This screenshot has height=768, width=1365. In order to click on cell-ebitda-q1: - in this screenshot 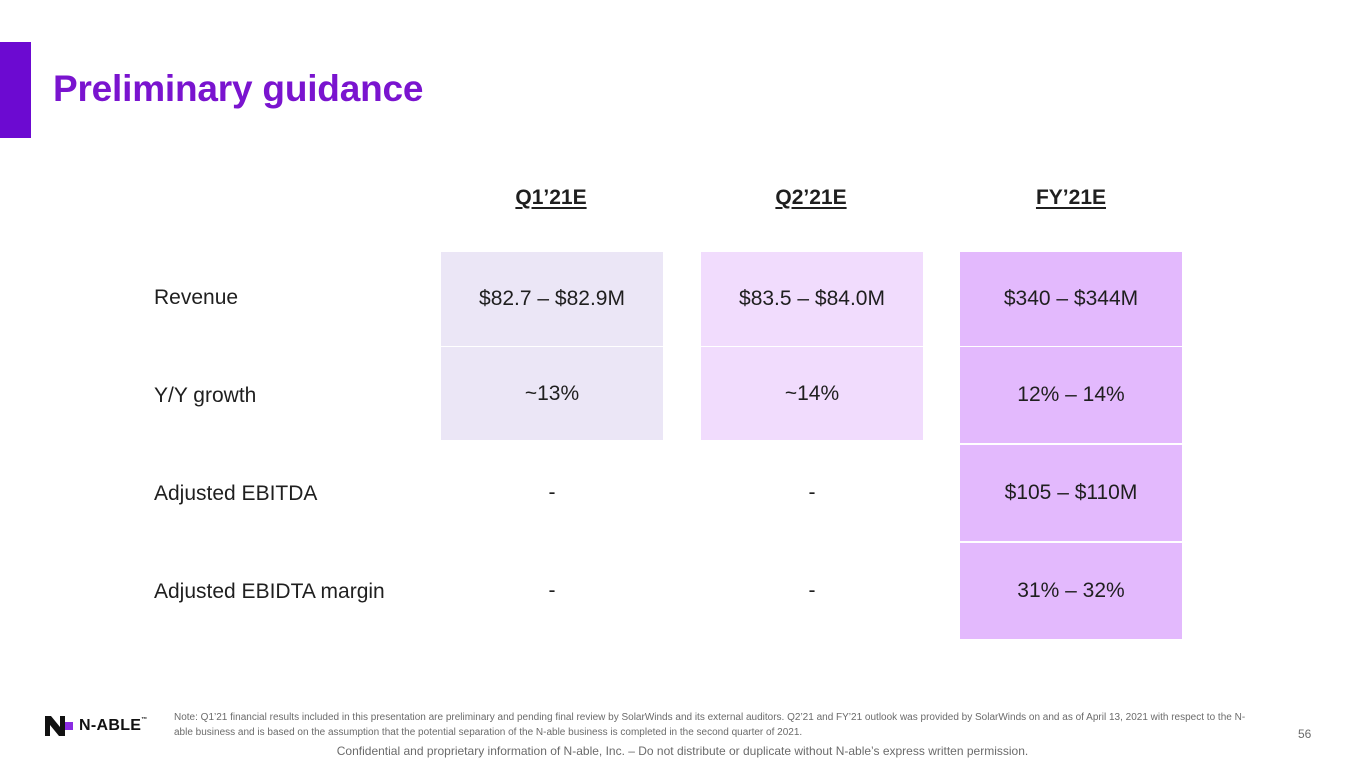, I will do `click(552, 492)`.